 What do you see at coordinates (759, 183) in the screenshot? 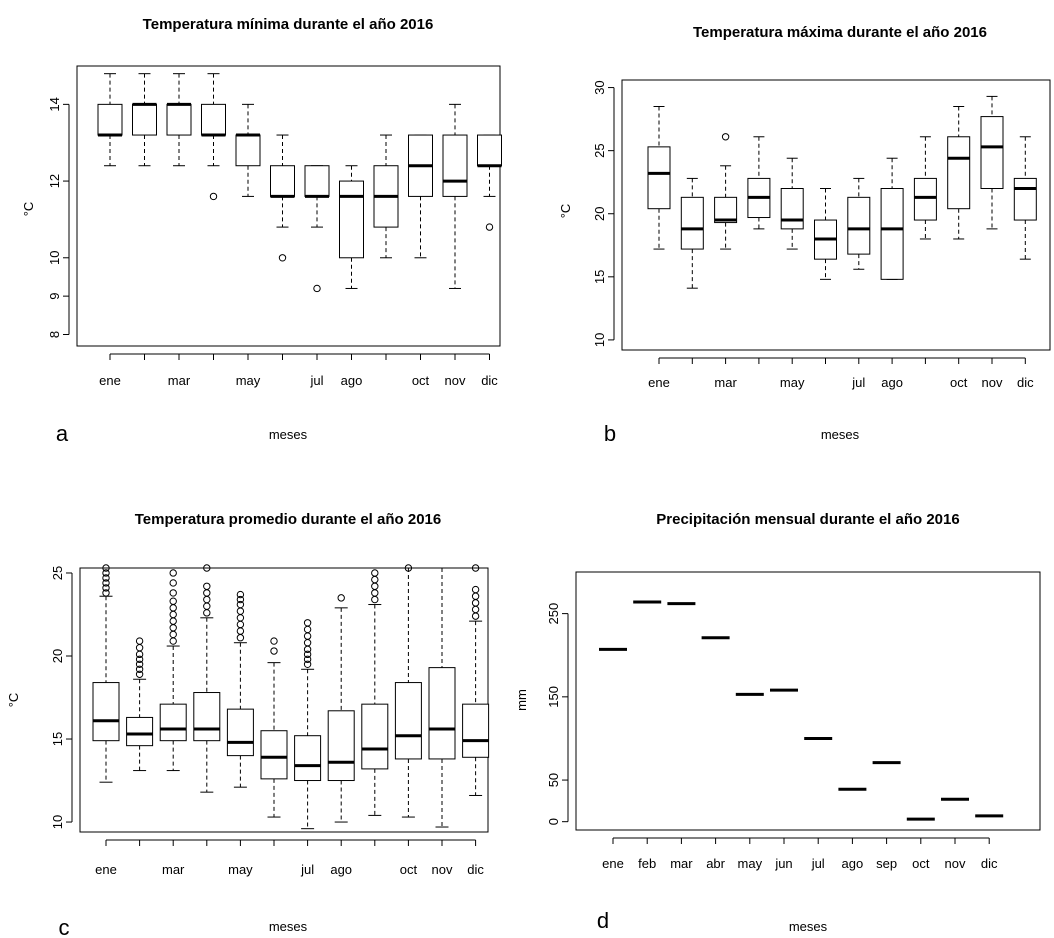
I see `box-abr` at bounding box center [759, 183].